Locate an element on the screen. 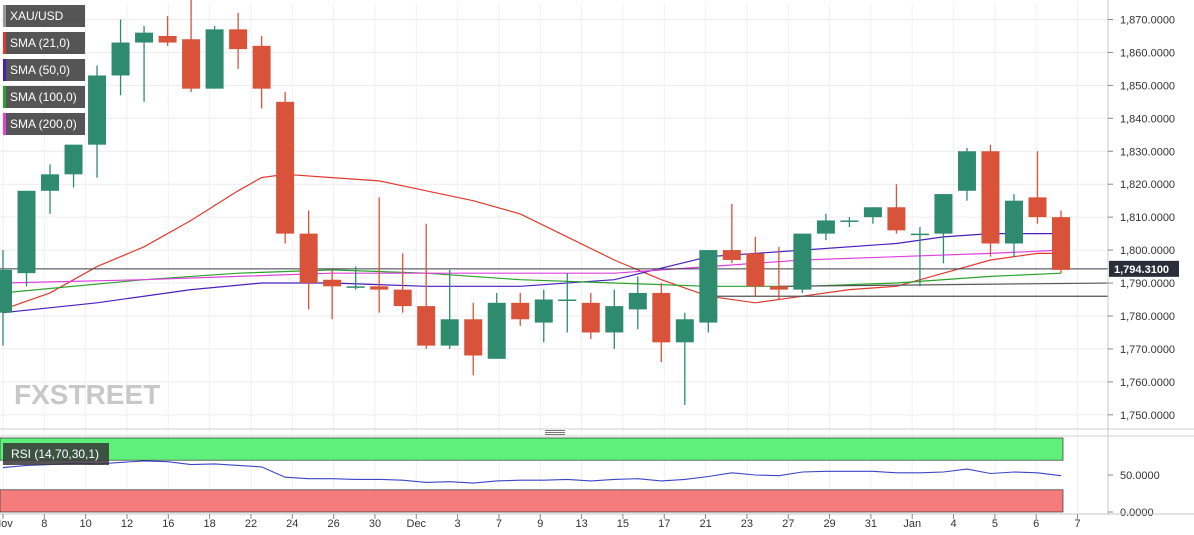  x-tick-label: 24 is located at coordinates (292, 524).